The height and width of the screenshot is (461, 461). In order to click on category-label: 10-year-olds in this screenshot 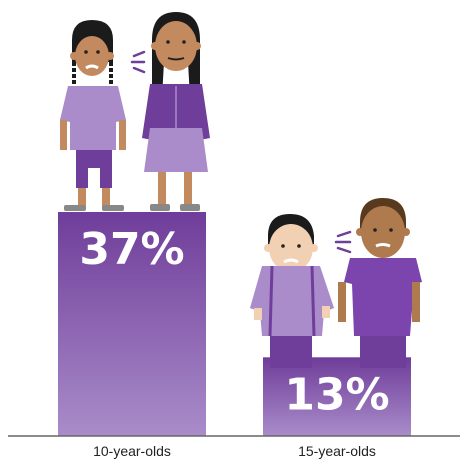, I will do `click(132, 451)`.